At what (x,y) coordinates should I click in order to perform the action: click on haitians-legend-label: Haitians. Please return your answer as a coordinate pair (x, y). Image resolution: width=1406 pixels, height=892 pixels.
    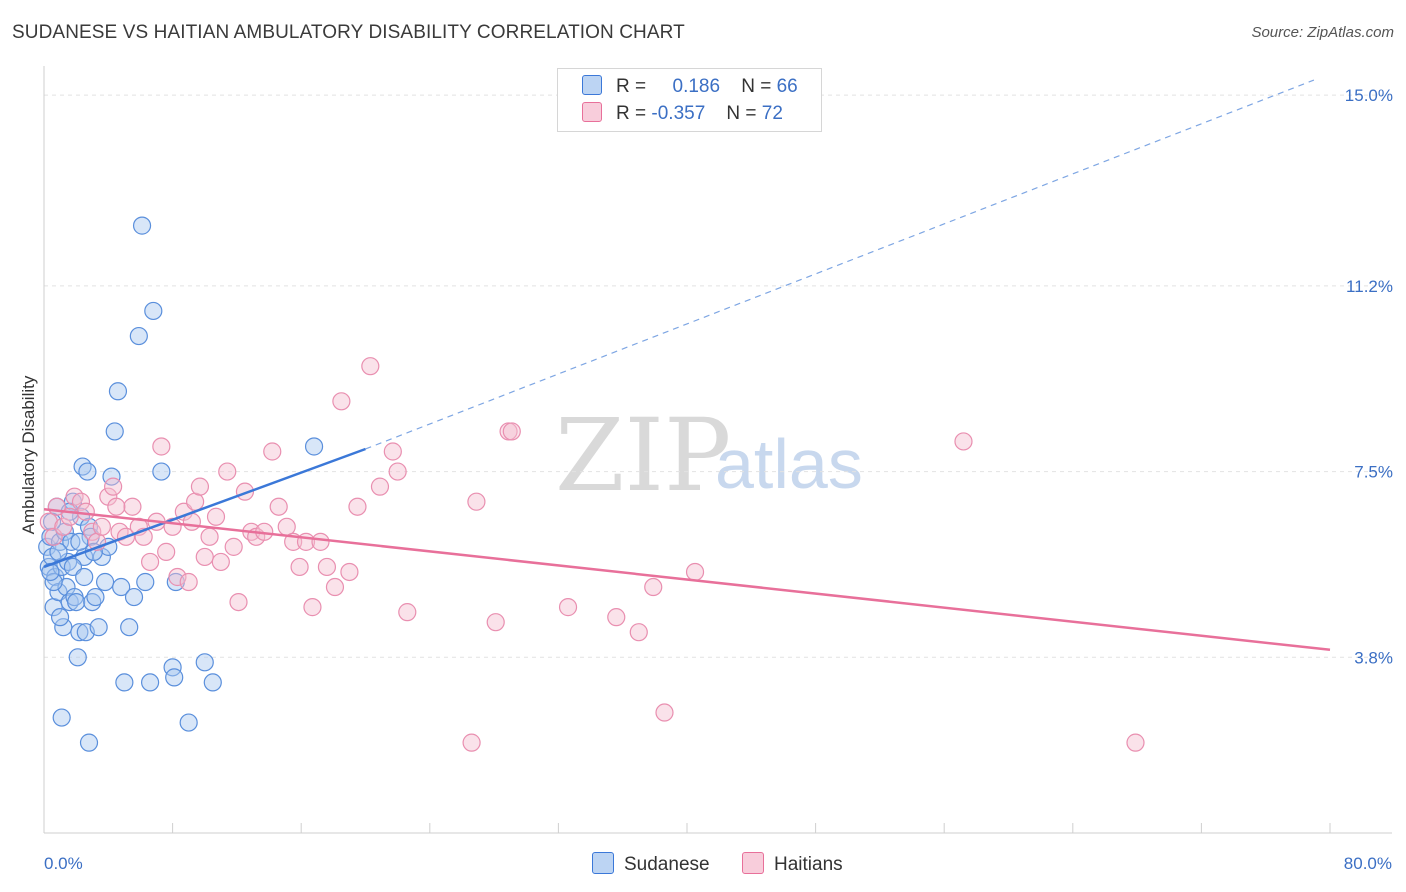
    Looking at the image, I should click on (808, 864).